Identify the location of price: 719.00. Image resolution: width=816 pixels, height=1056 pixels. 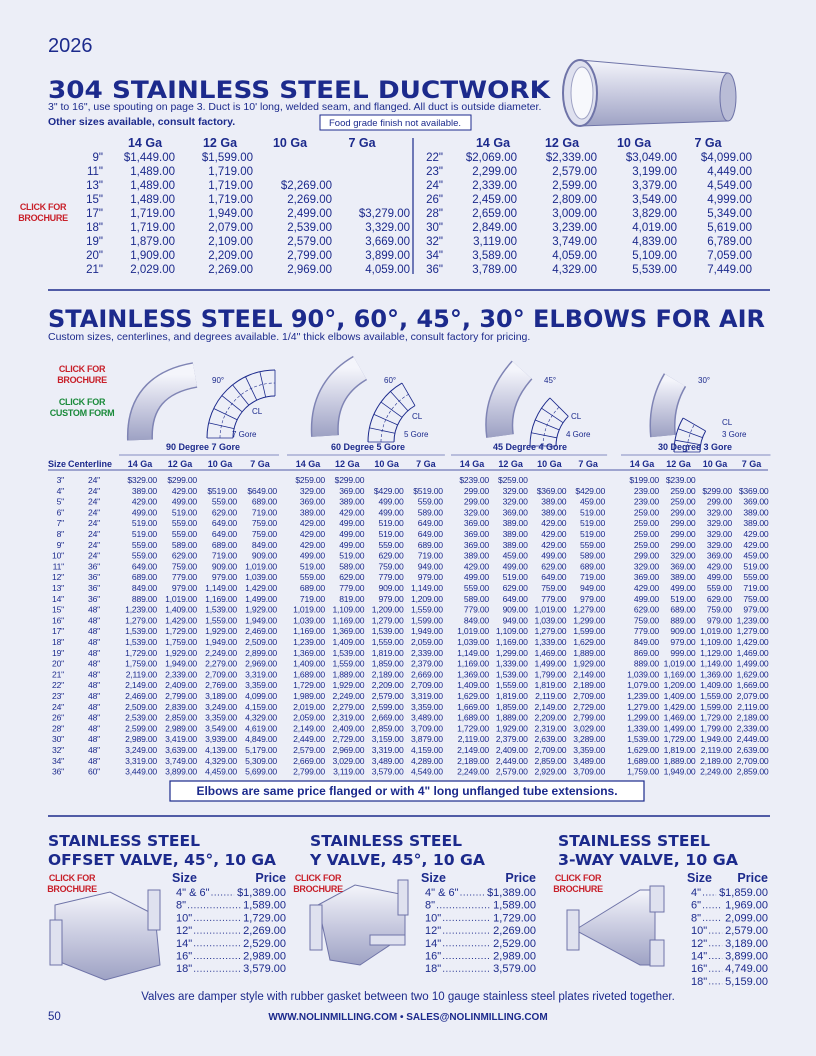
(313, 599).